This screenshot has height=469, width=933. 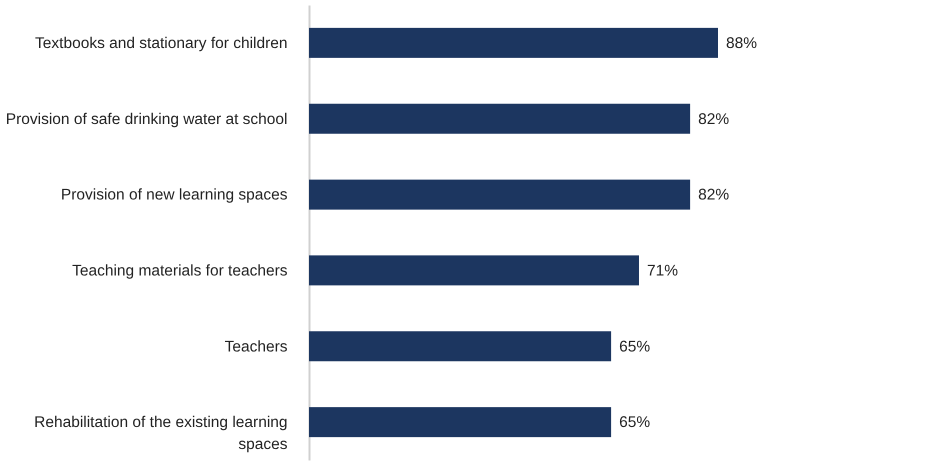 I want to click on y-tick-label: Textbooks and stationary for children, so click(x=161, y=43).